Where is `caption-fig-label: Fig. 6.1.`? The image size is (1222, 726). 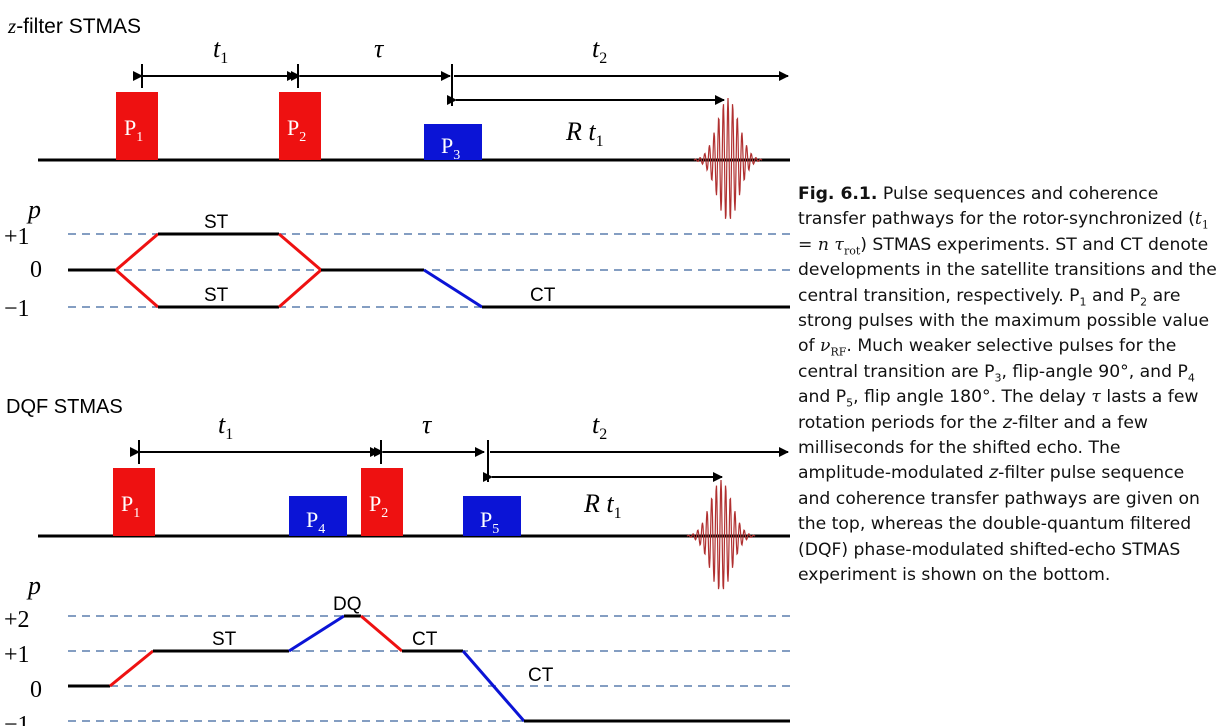
caption-fig-label: Fig. 6.1. is located at coordinates (838, 194).